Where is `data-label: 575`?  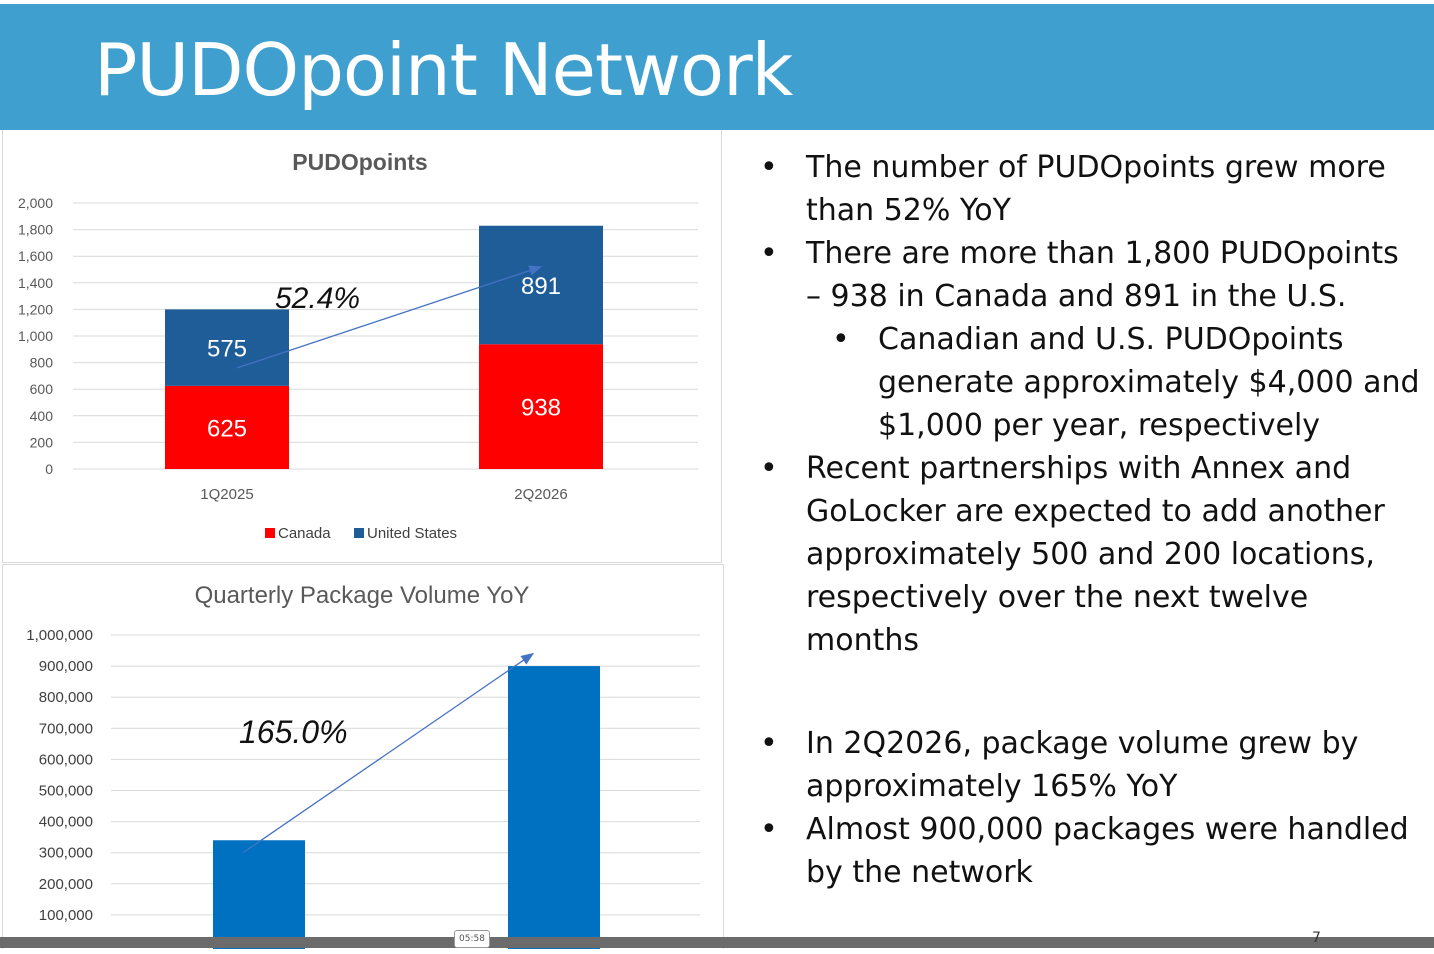 data-label: 575 is located at coordinates (227, 349).